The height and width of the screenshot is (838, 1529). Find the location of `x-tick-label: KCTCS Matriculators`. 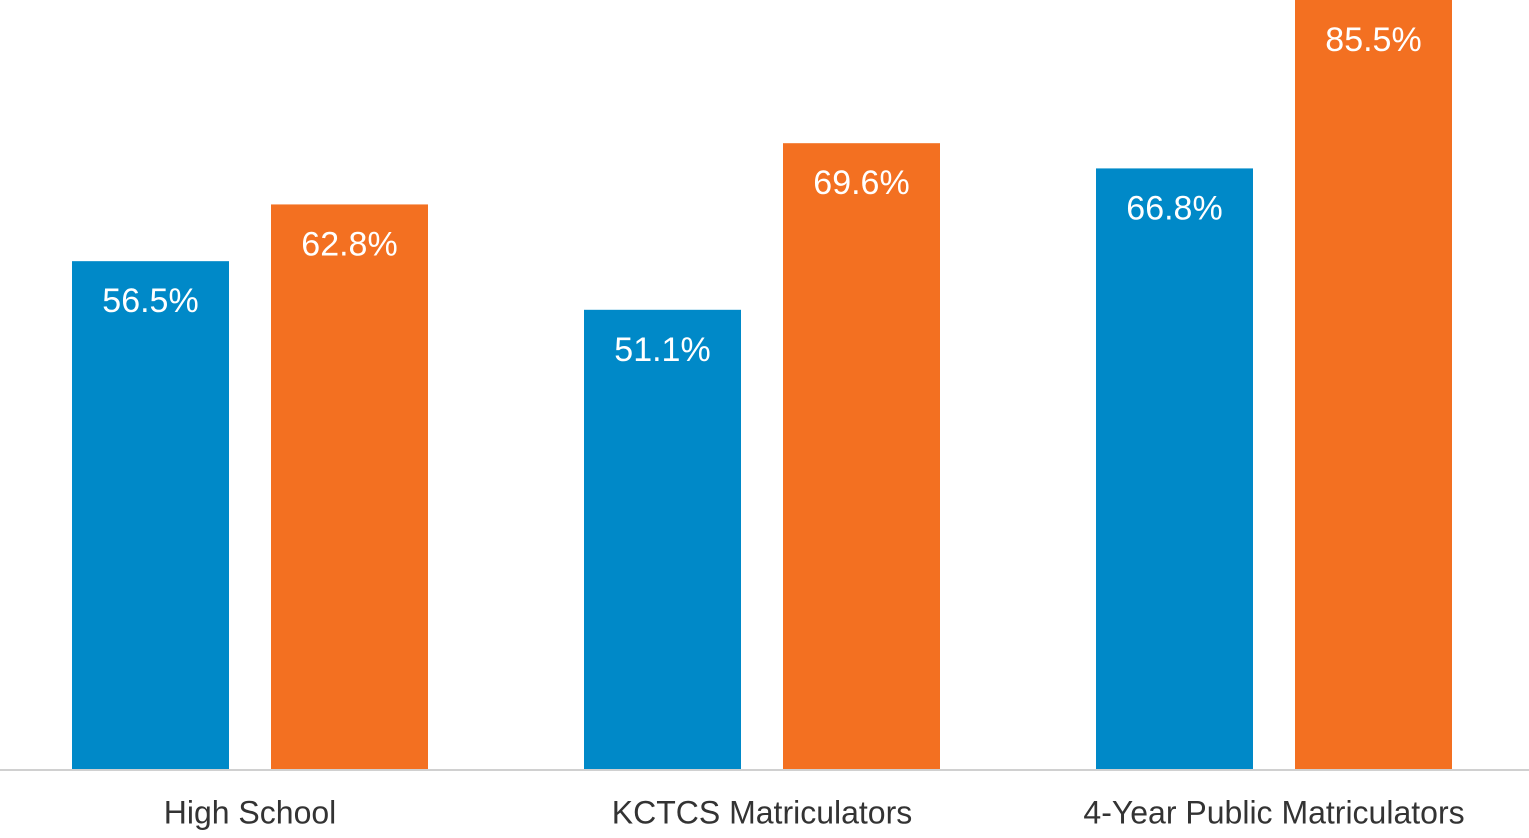

x-tick-label: KCTCS Matriculators is located at coordinates (762, 812).